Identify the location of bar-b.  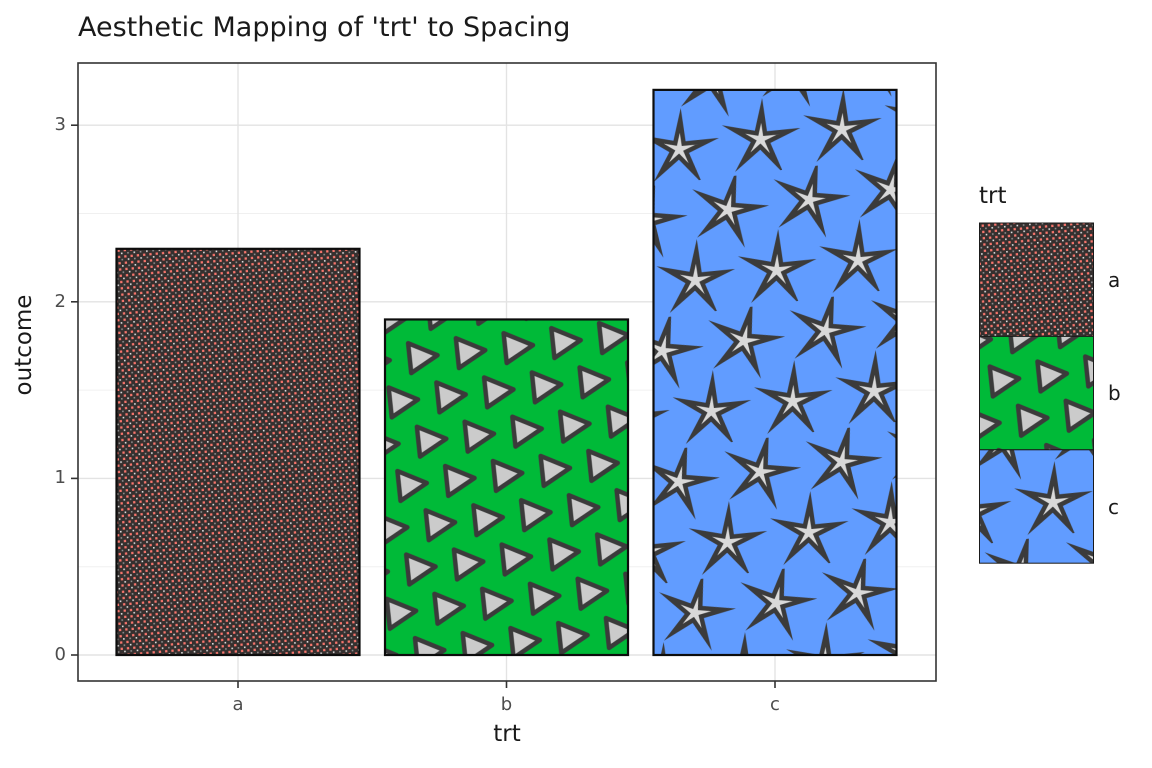
(506, 487).